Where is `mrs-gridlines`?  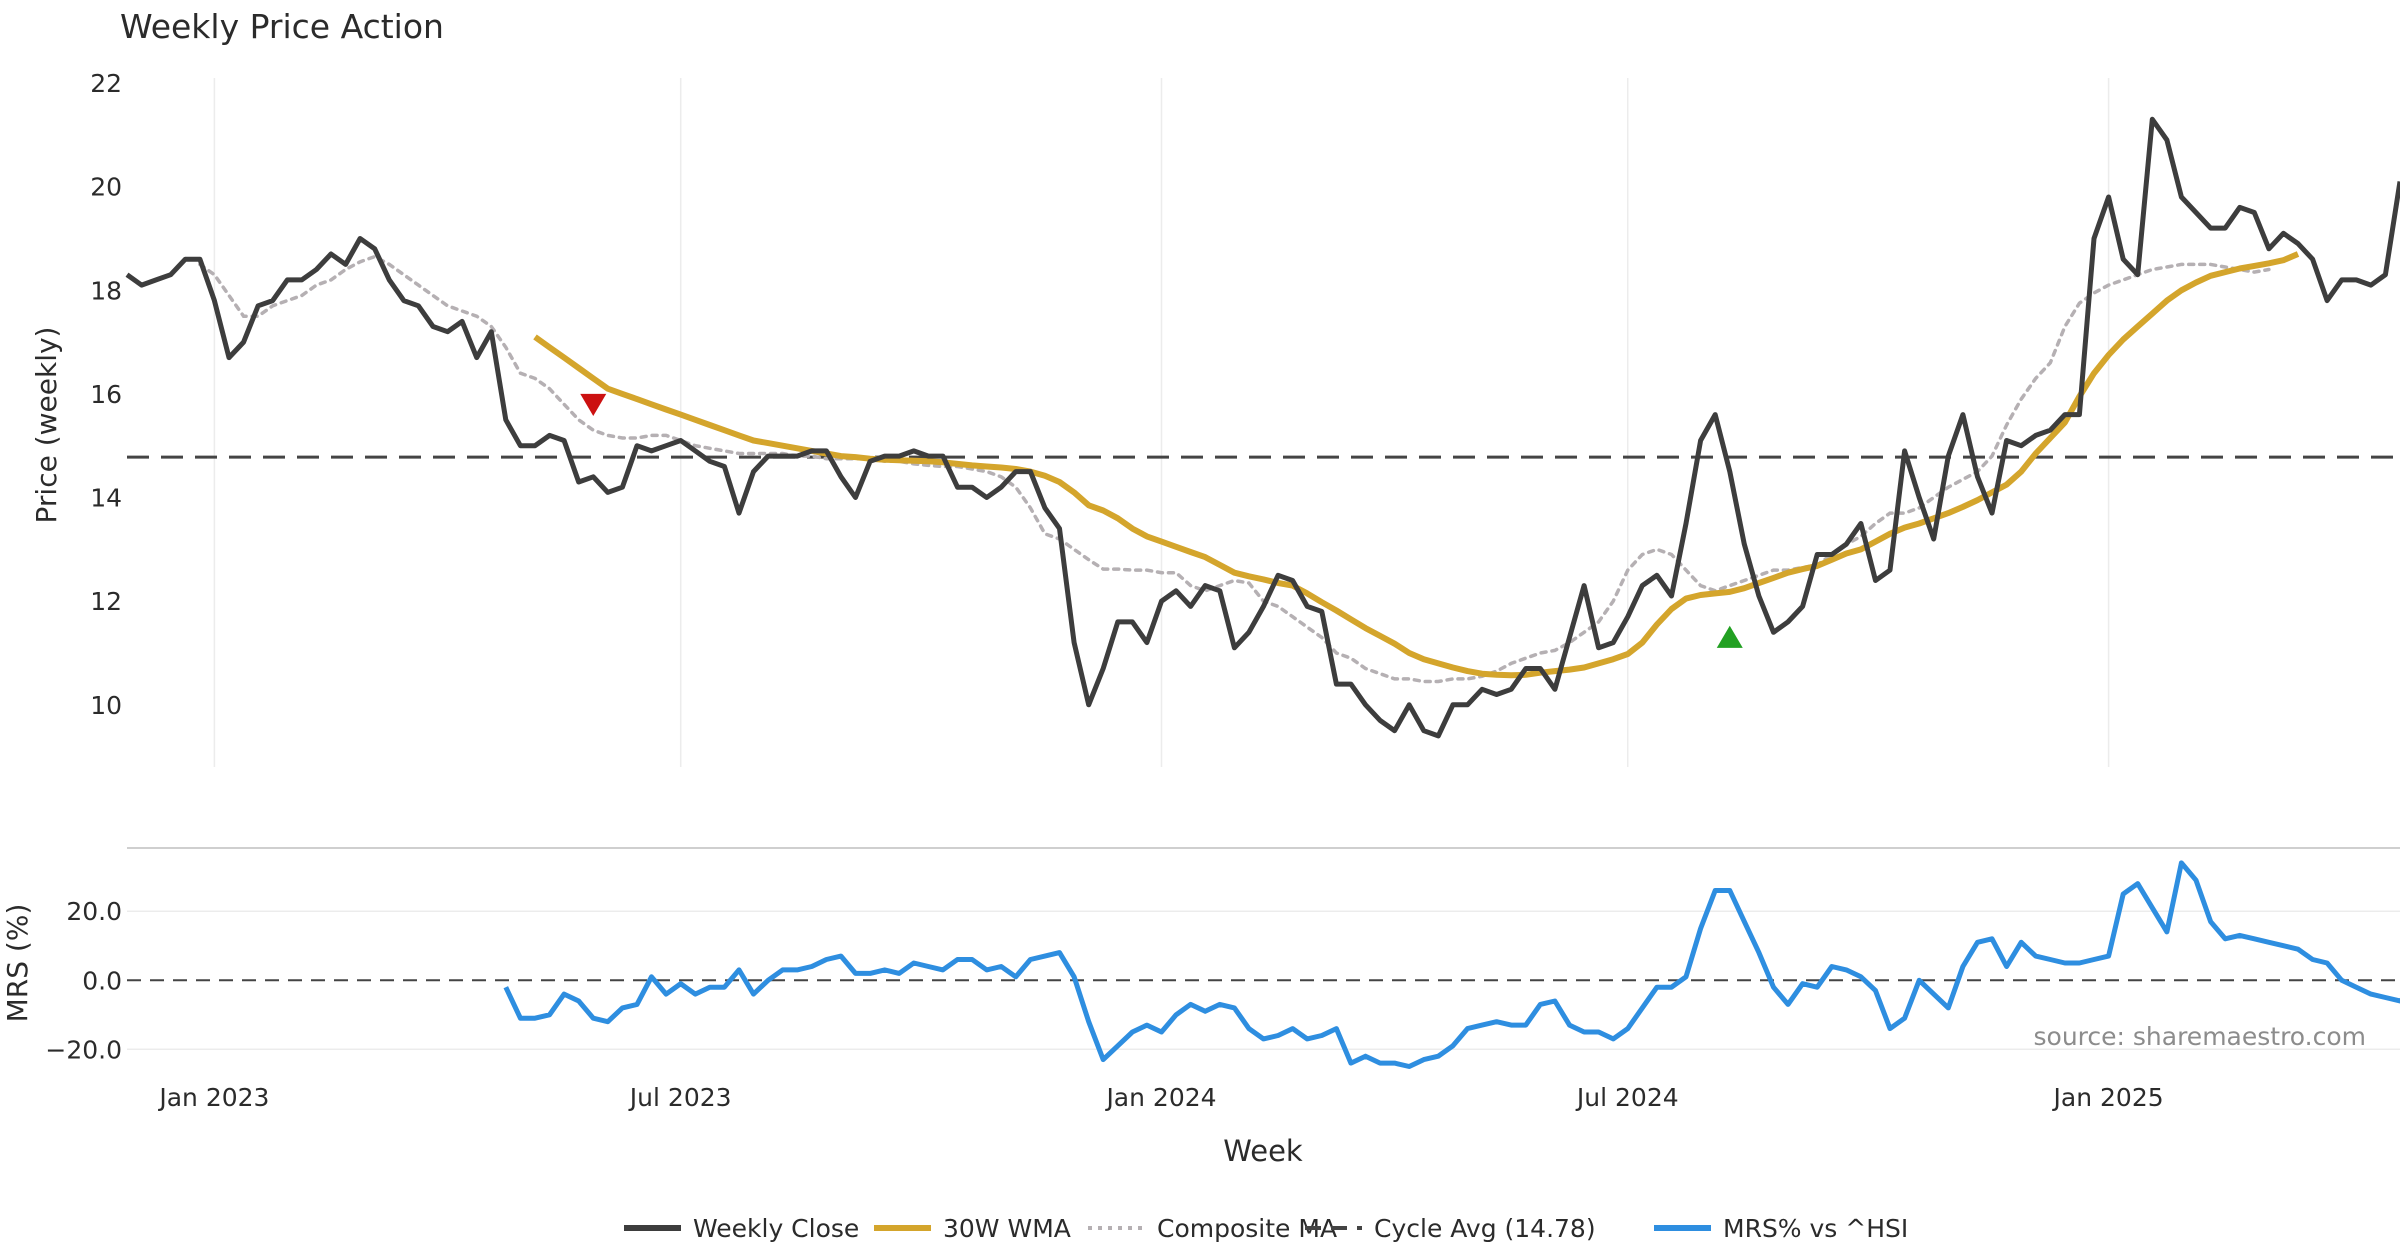
mrs-gridlines is located at coordinates (1263, 980).